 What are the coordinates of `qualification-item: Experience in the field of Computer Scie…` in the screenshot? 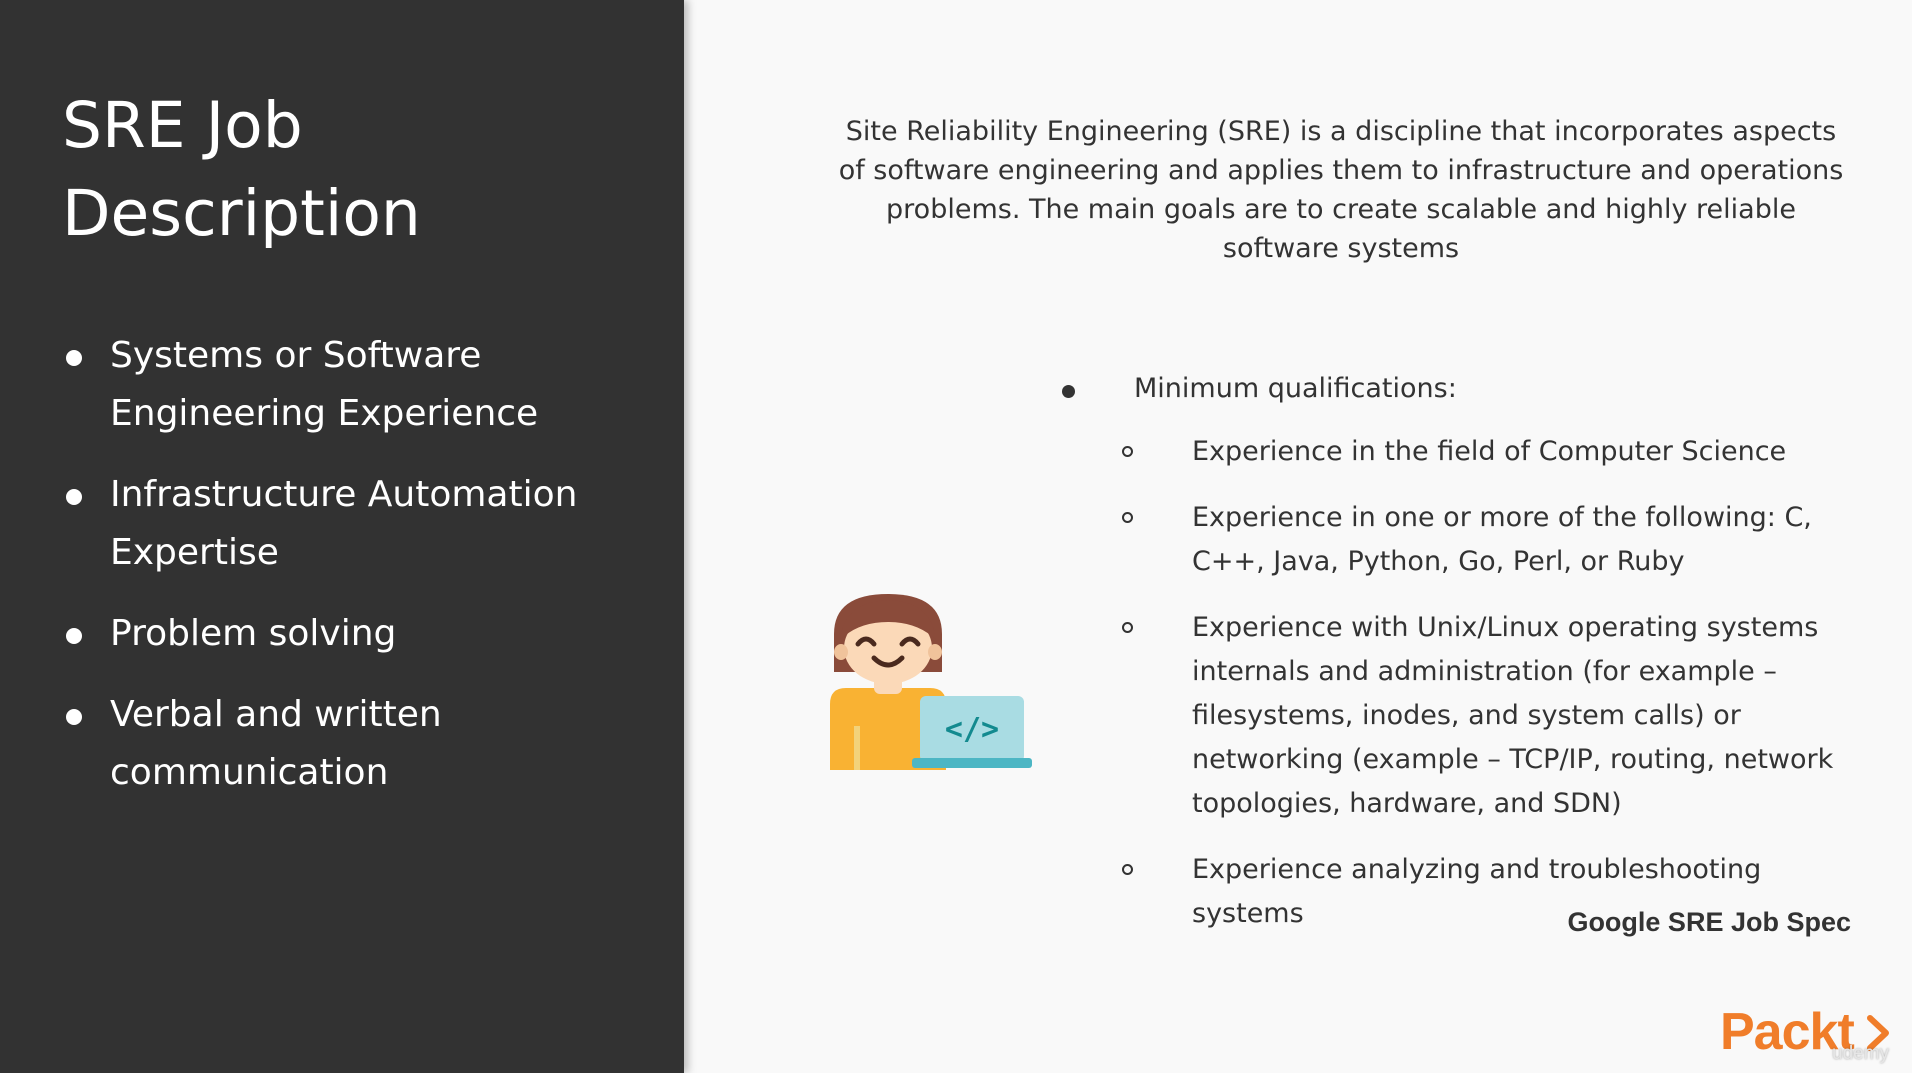 It's located at (1466, 452).